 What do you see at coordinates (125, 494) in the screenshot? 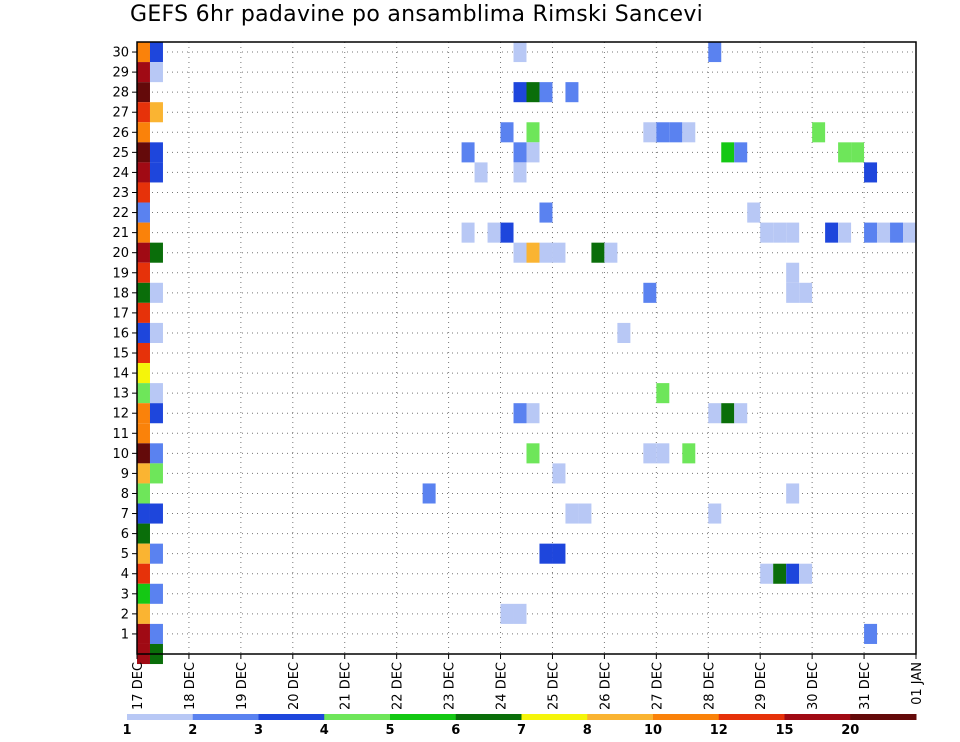
I see `y-tick-label: 8` at bounding box center [125, 494].